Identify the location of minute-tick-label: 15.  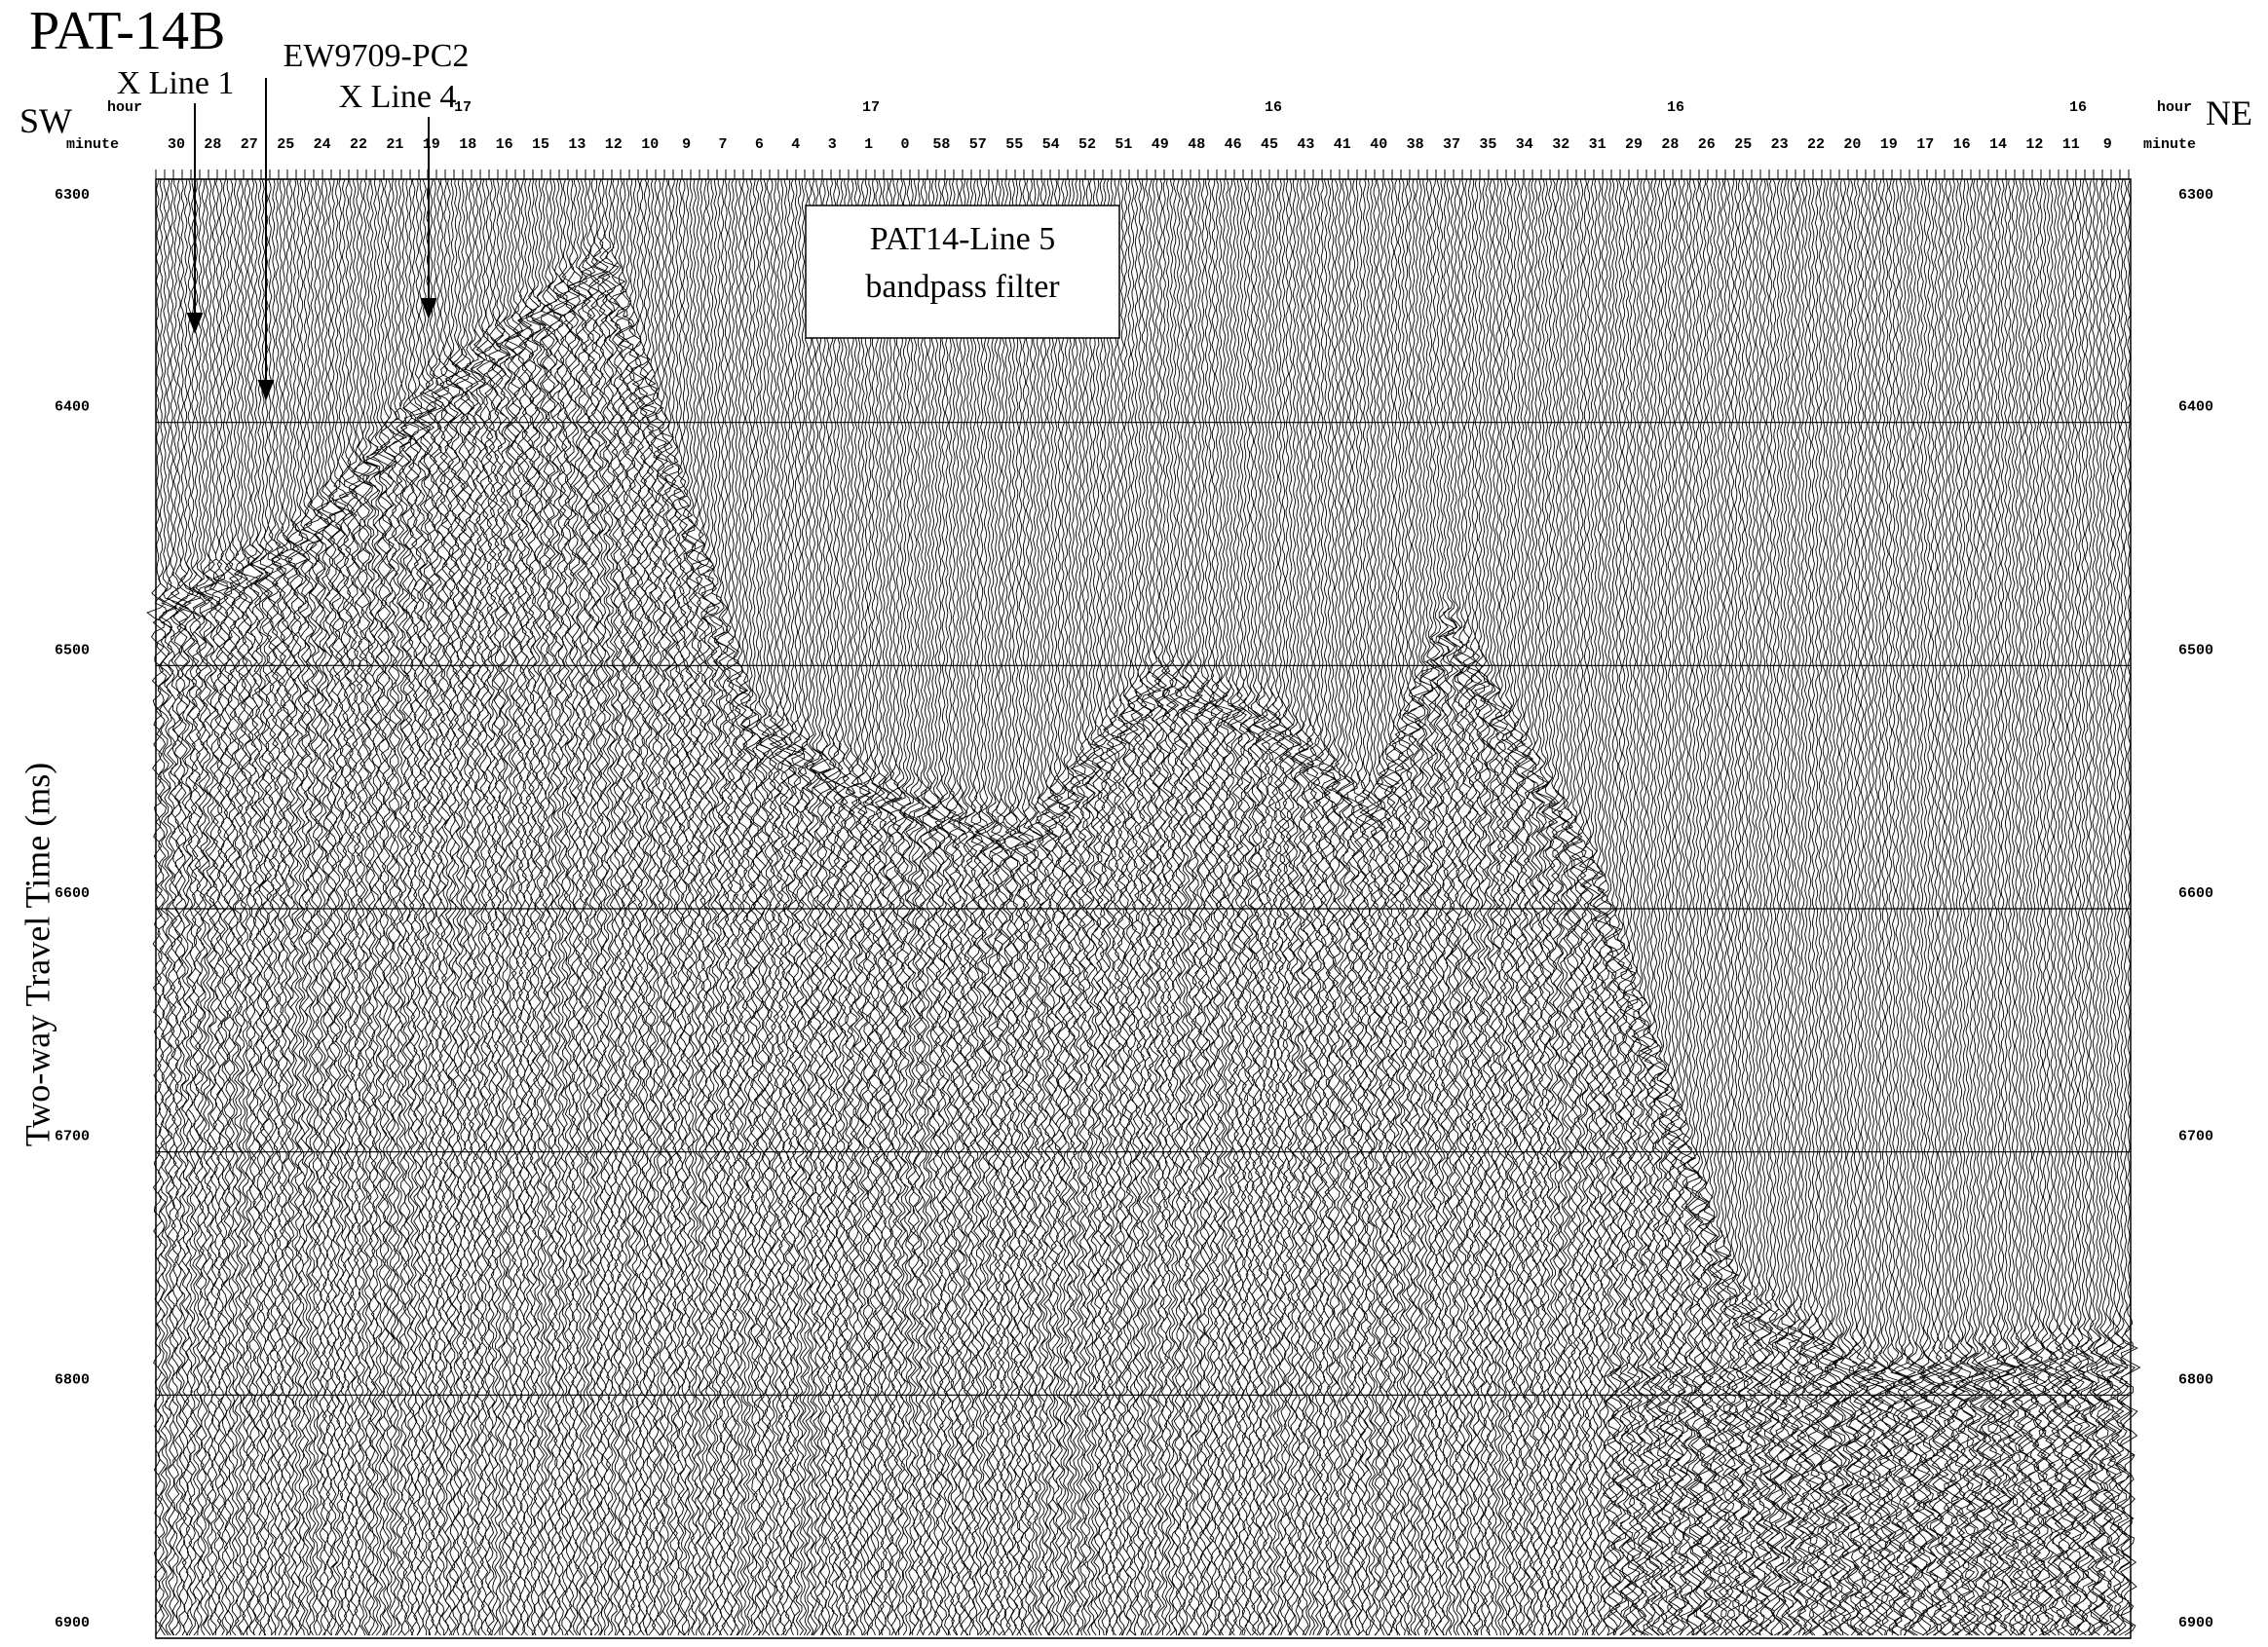
(541, 144).